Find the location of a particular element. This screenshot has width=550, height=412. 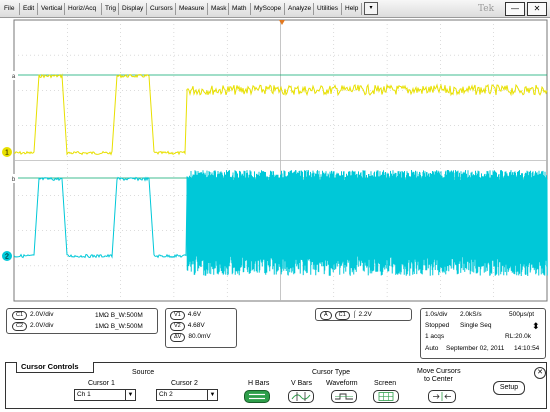

c1-info: 1MΩ B_W:500M is located at coordinates (119, 315).